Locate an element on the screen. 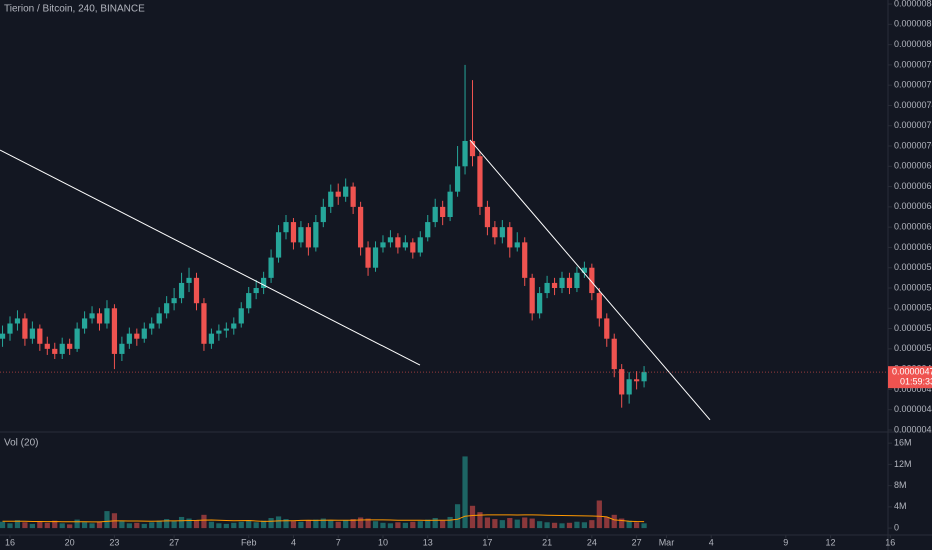 The height and width of the screenshot is (550, 932). x-tick-label: 10 is located at coordinates (383, 542).